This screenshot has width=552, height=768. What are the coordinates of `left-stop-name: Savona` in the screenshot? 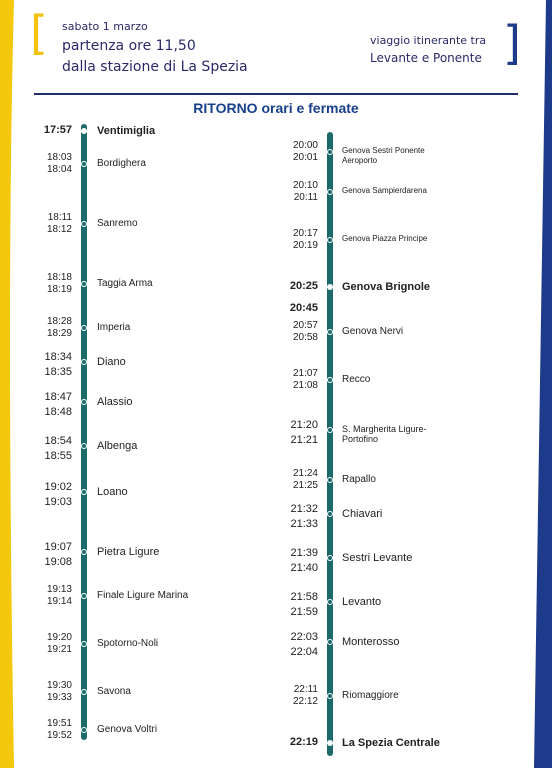 It's located at (114, 691).